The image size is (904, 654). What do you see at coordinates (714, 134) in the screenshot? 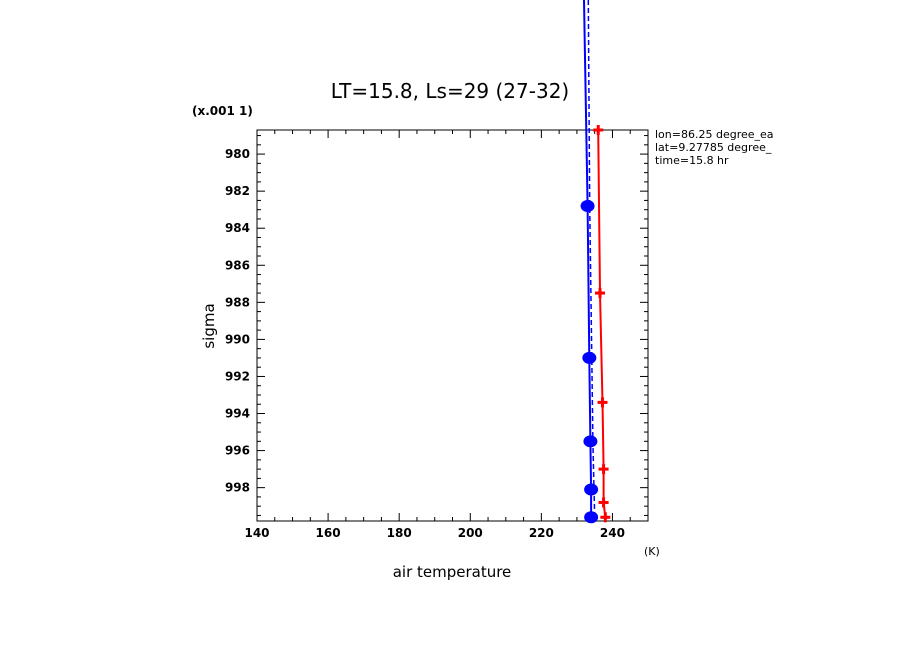
I see `annotation-lon: lon=86.25 degree_ea` at bounding box center [714, 134].